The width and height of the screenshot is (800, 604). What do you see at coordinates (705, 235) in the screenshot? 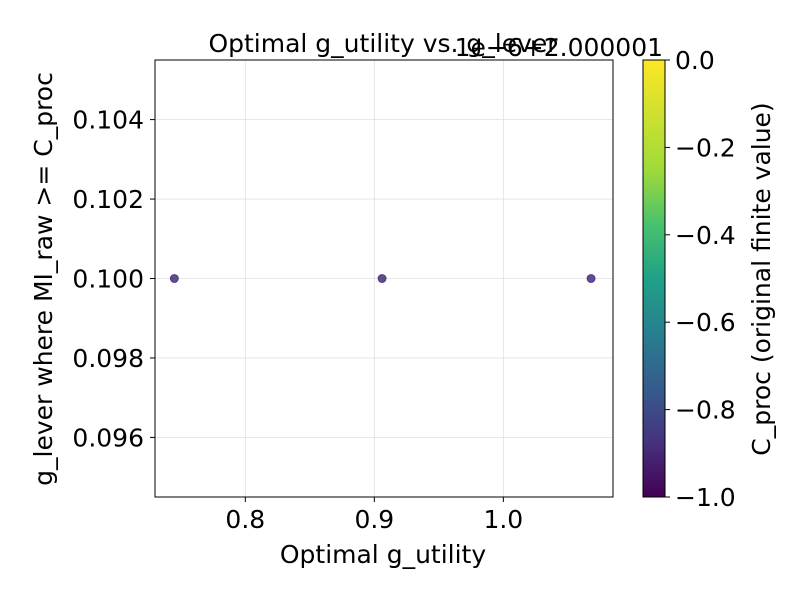
I see `colorbar-tick-label: −0.4` at bounding box center [705, 235].